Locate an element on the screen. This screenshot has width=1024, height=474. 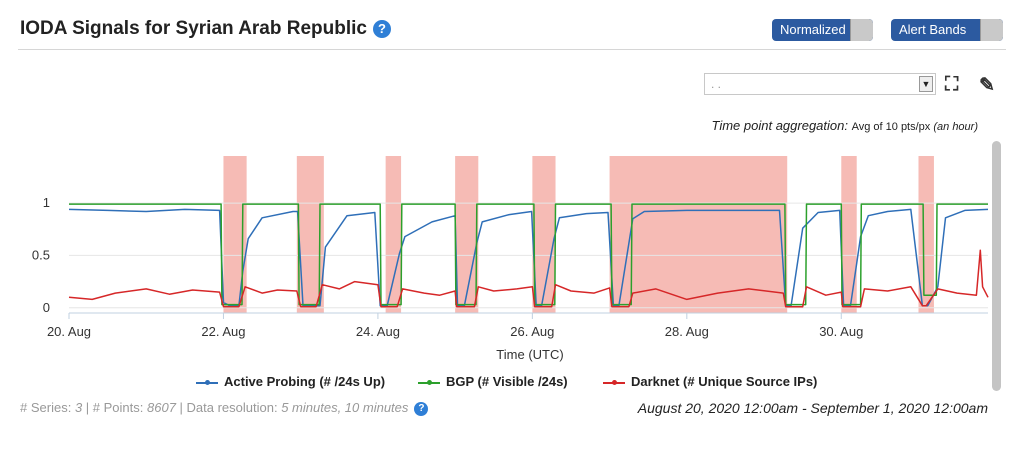
alert-bands-toggle-label: Alert Bands is located at coordinates (933, 29).